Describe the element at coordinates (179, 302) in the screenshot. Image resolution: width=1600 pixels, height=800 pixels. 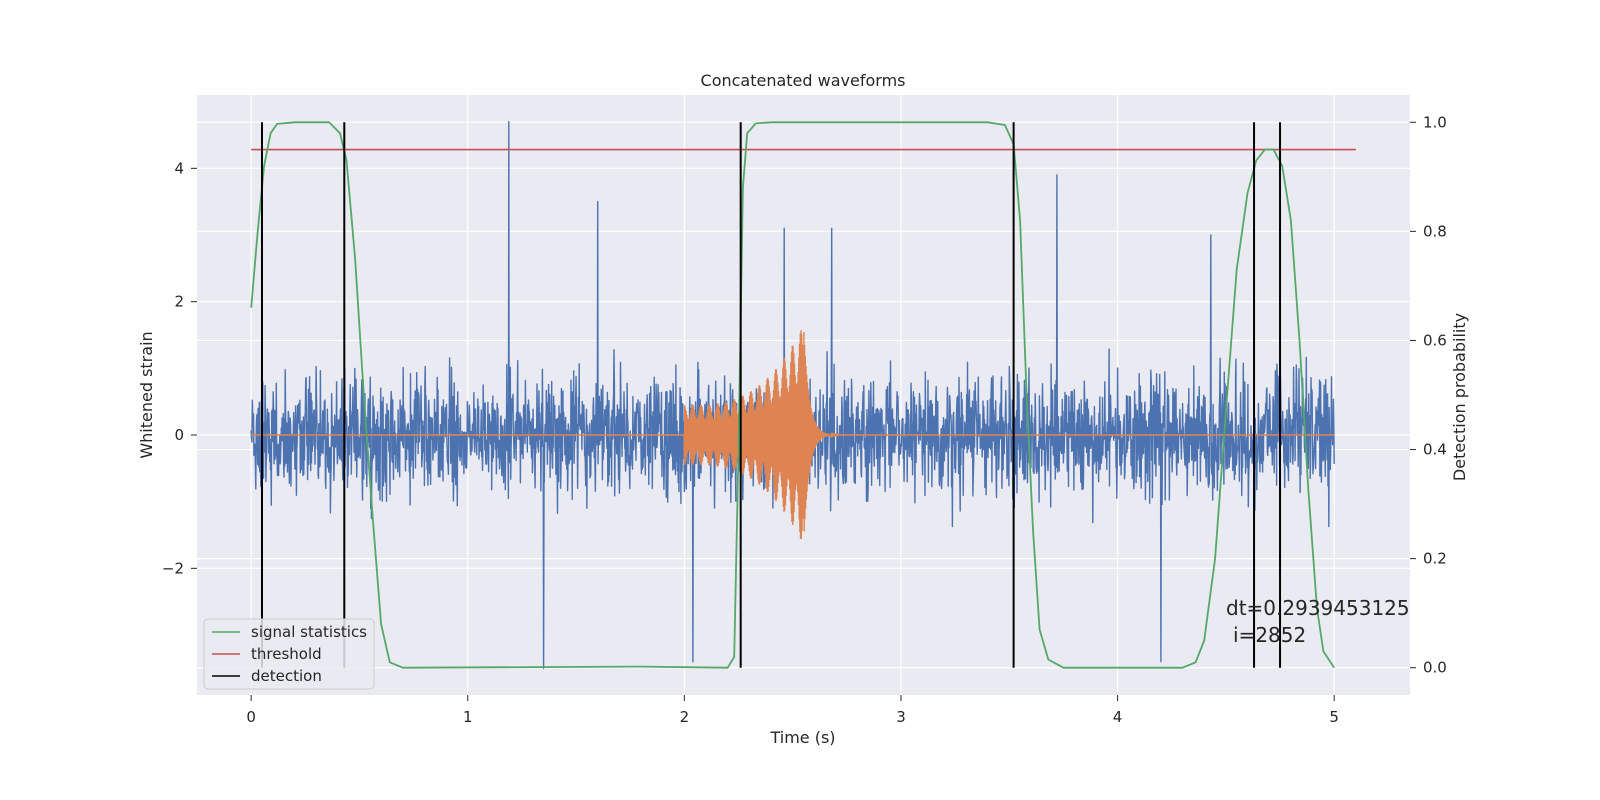
I see `y-left-tick-label-2: 2` at that location.